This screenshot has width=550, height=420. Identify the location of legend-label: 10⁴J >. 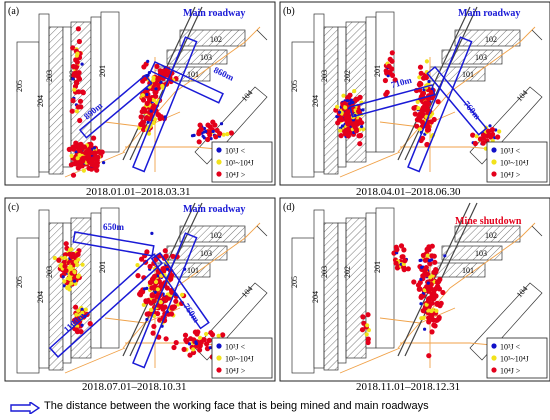
(510, 371).